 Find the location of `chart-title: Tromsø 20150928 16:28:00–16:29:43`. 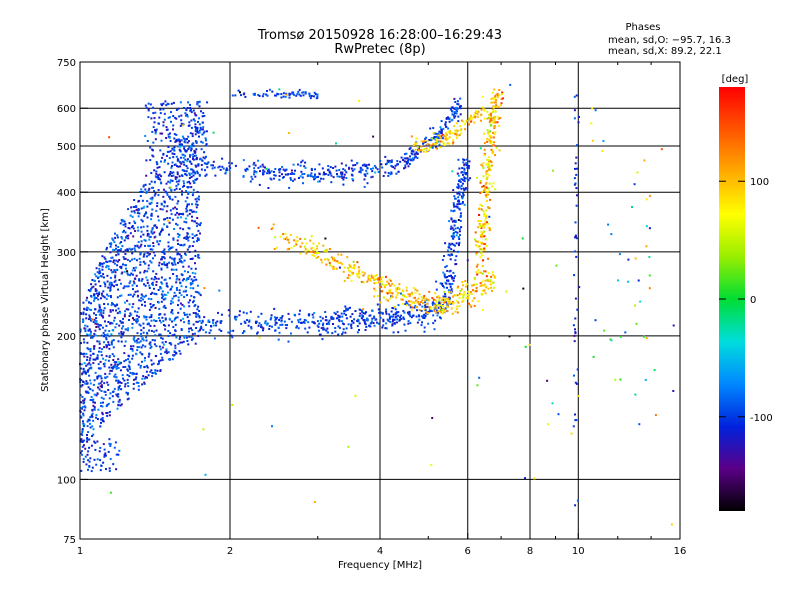

chart-title: Tromsø 20150928 16:28:00–16:29:43 is located at coordinates (379, 35).